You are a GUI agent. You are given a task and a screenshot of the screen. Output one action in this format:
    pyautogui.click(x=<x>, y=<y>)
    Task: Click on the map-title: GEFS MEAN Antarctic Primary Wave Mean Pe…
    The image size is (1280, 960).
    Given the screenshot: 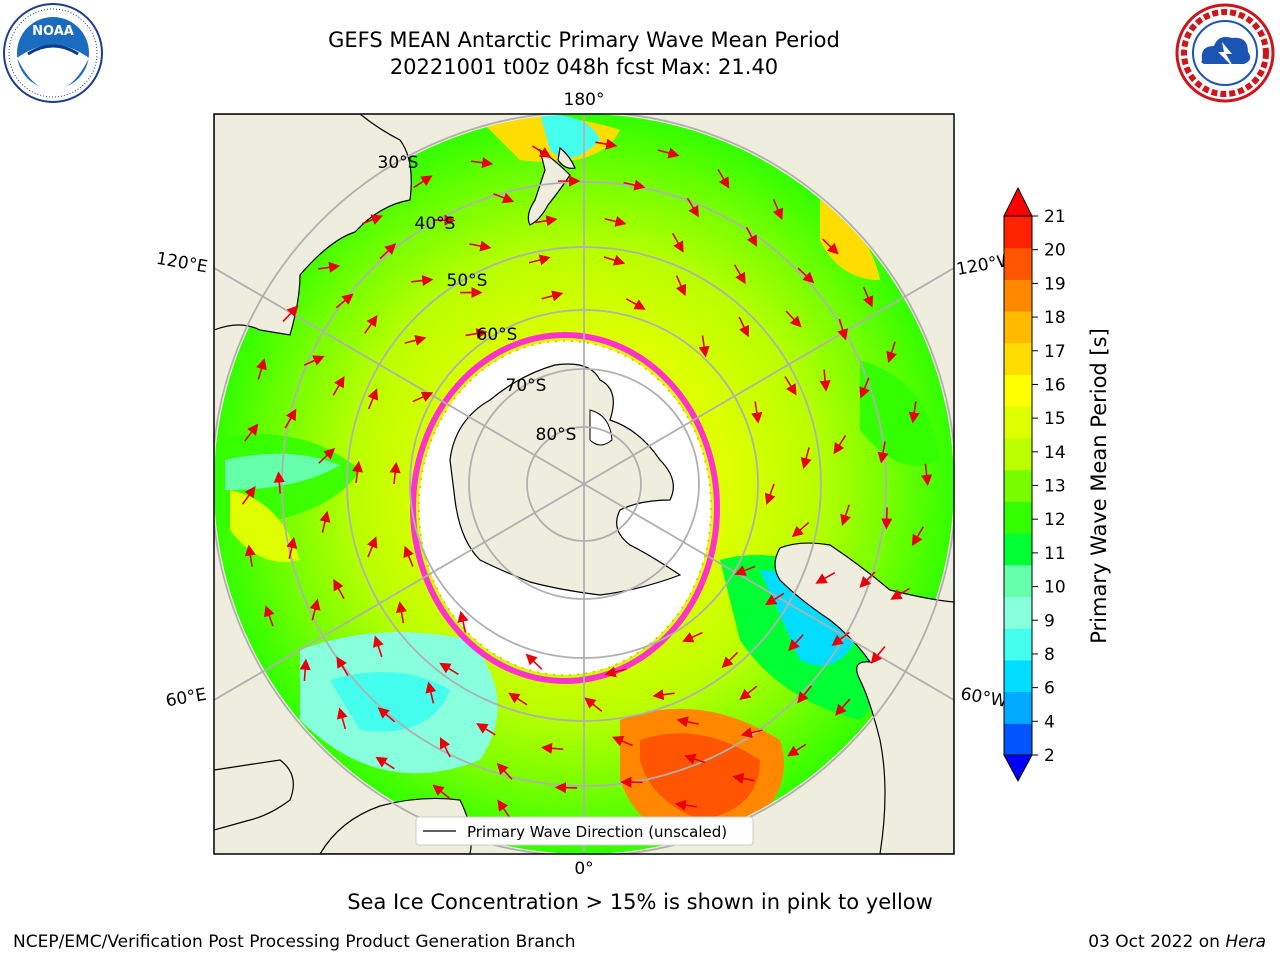 What is the action you would take?
    pyautogui.click(x=584, y=40)
    